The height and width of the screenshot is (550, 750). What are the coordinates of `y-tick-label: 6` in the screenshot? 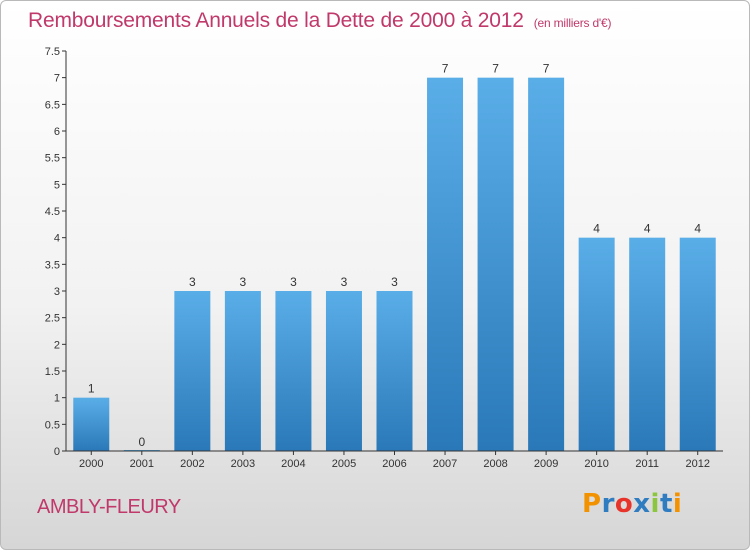 It's located at (57, 132).